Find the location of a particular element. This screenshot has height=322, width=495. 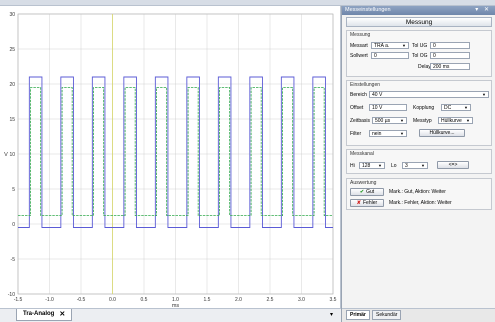

gut-label: Gut is located at coordinates (370, 192).